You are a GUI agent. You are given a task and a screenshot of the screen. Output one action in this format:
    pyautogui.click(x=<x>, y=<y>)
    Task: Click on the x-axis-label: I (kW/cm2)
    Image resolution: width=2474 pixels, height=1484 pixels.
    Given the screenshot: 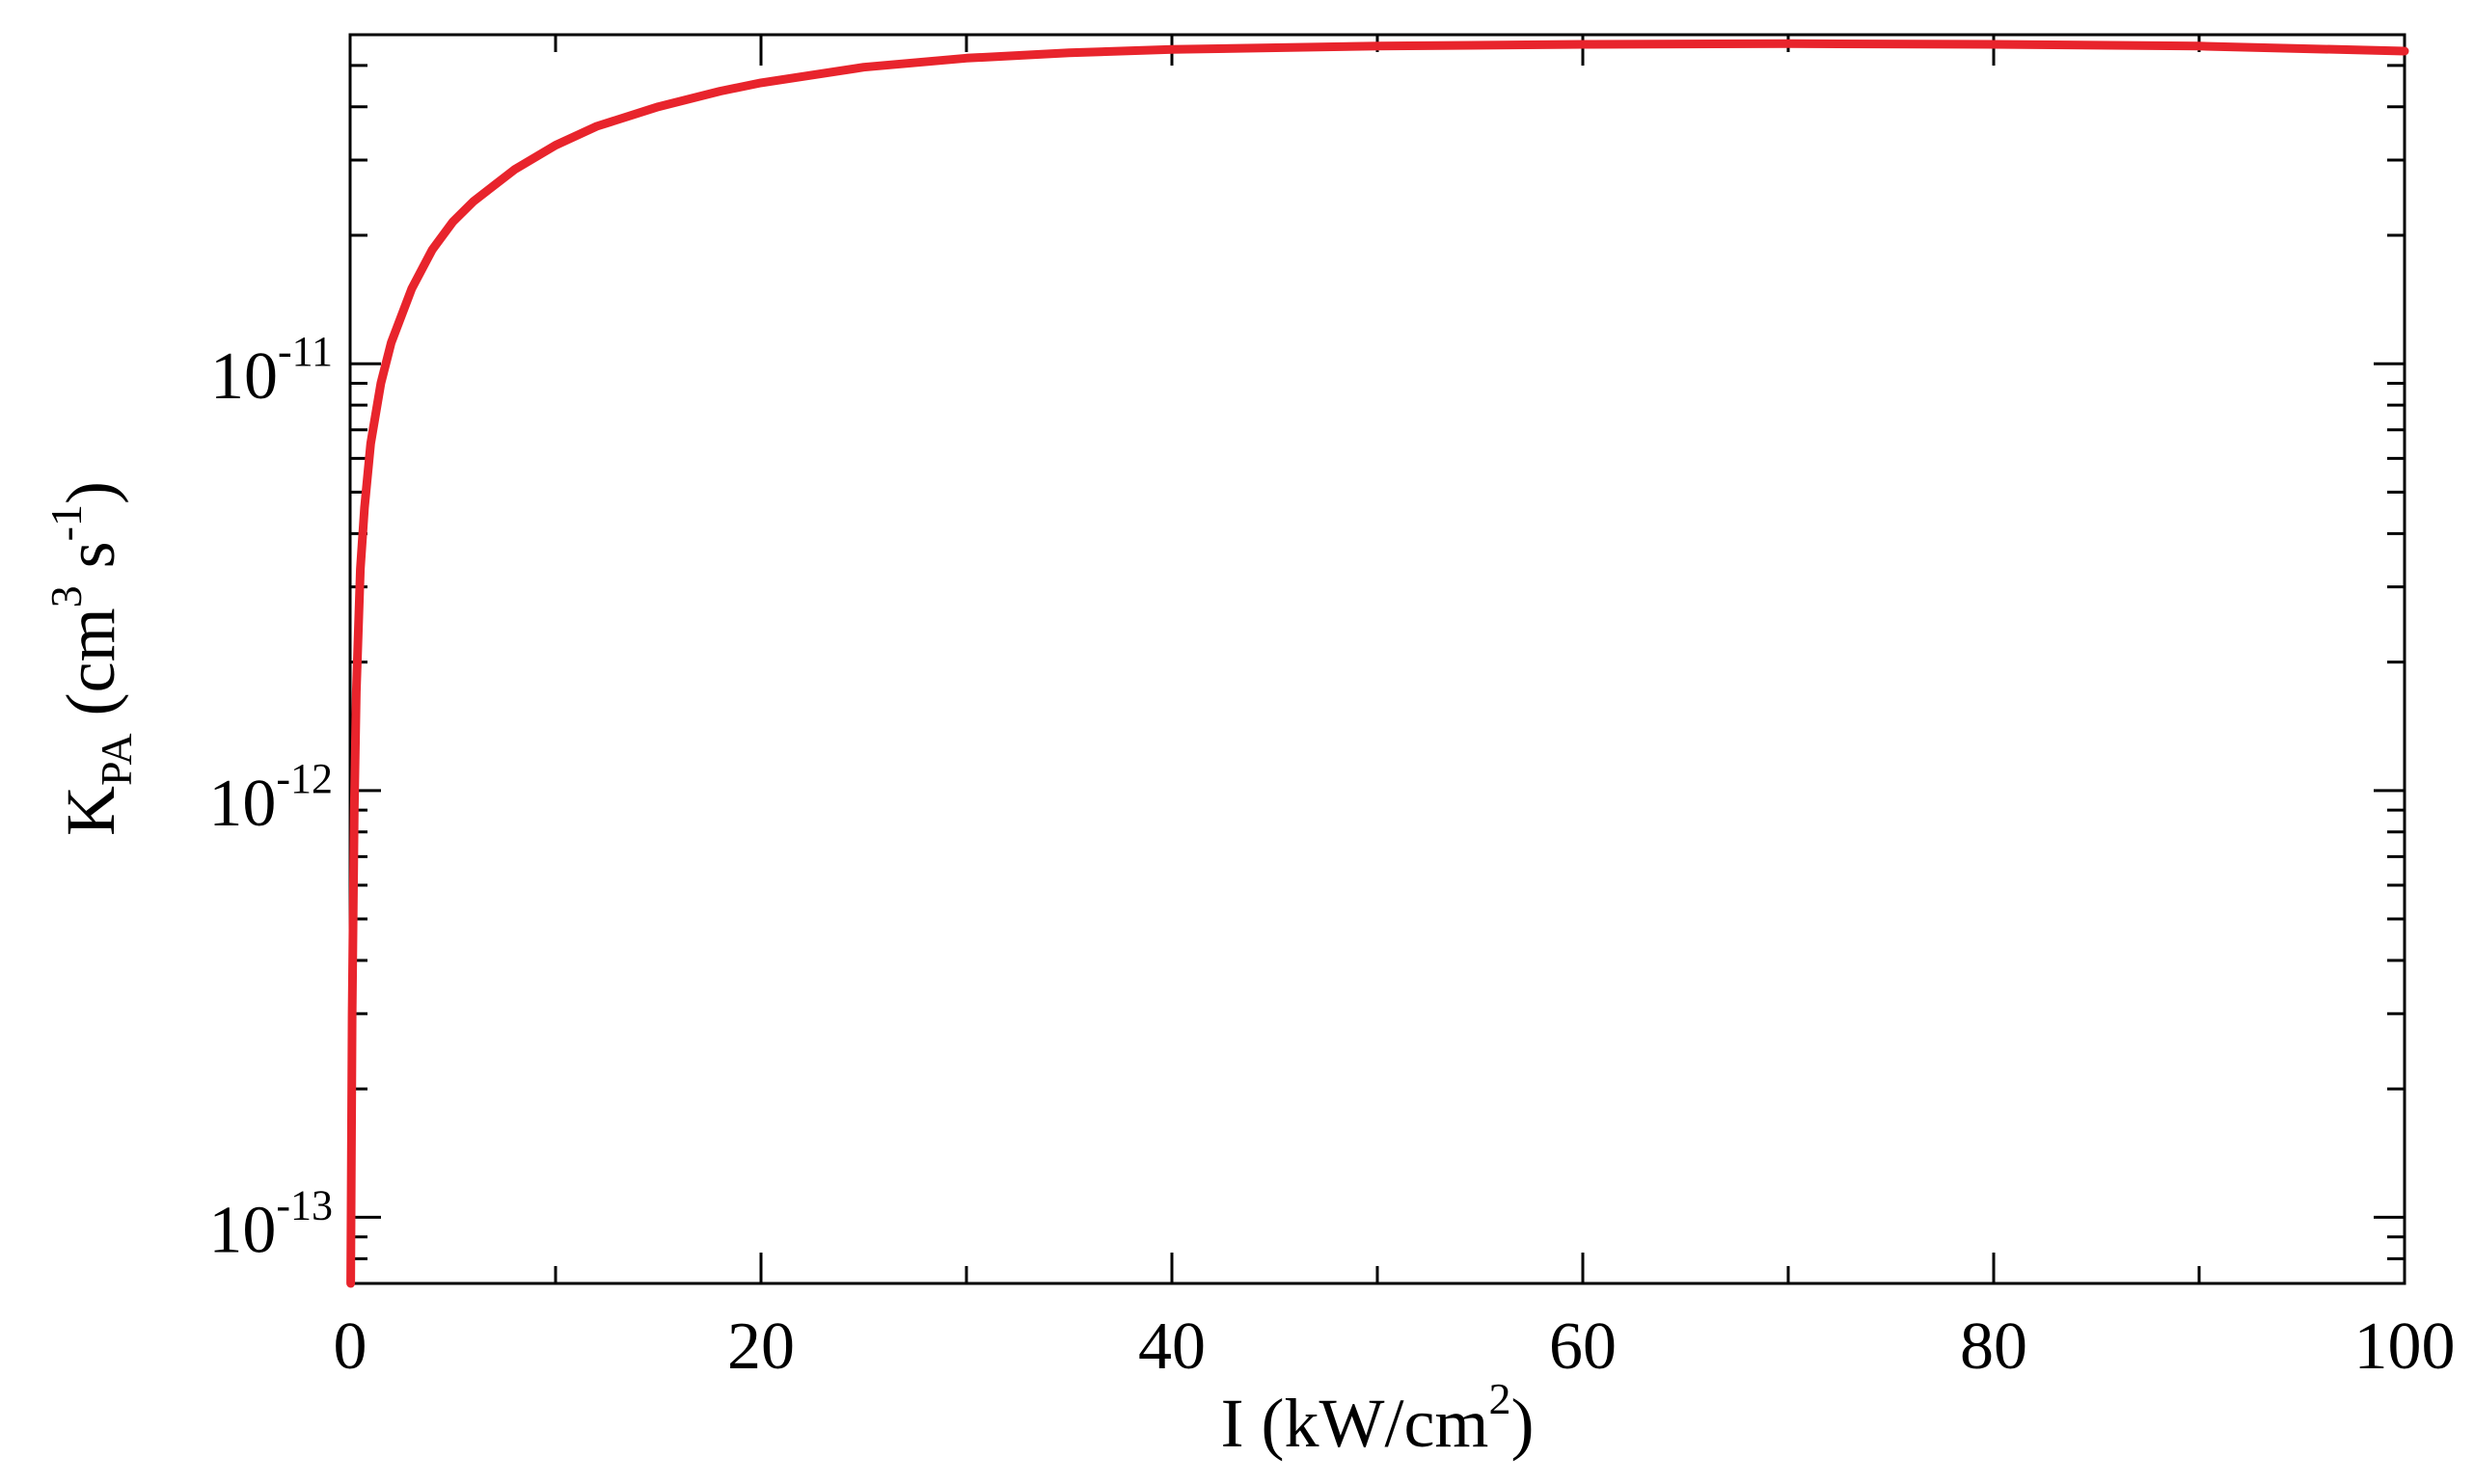 What is the action you would take?
    pyautogui.click(x=1378, y=1418)
    